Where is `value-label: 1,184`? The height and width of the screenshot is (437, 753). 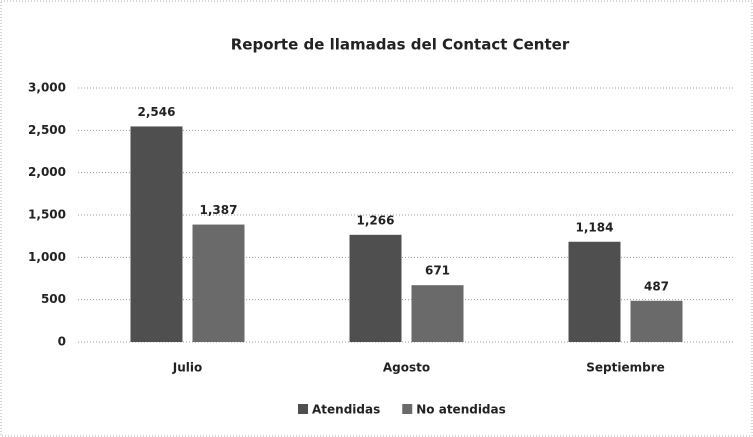 value-label: 1,184 is located at coordinates (595, 227).